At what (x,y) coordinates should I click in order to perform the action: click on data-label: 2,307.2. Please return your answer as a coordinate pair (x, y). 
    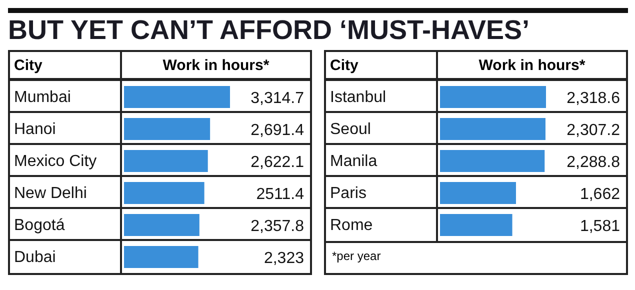
    Looking at the image, I should click on (593, 130).